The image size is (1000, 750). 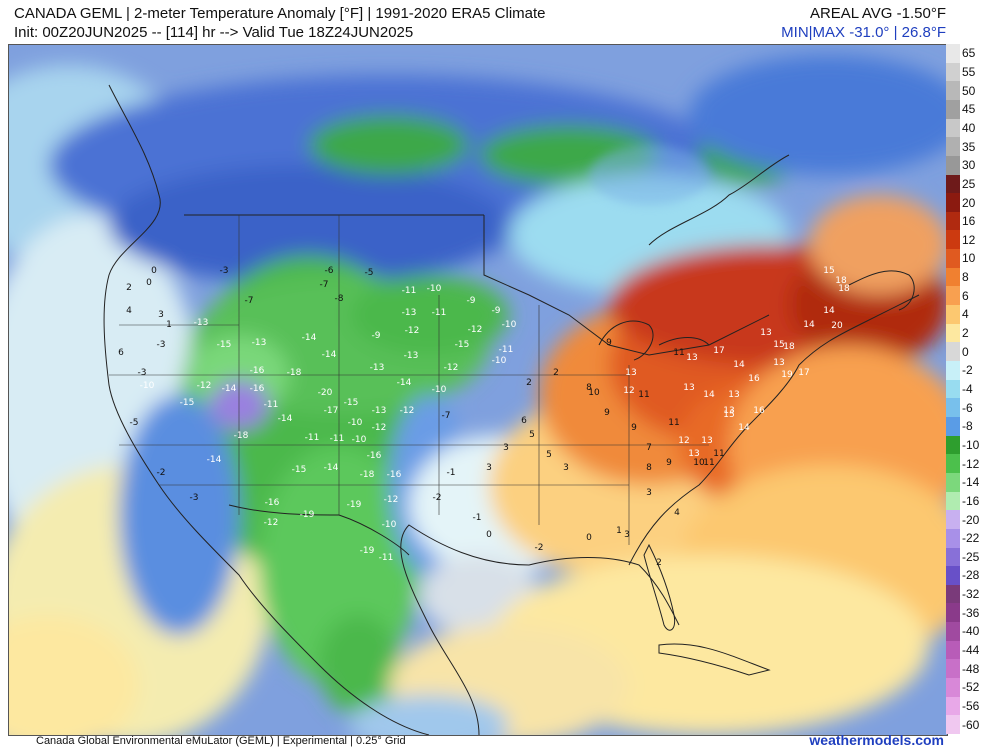 I want to click on colorbar-label: -40, so click(x=971, y=631).